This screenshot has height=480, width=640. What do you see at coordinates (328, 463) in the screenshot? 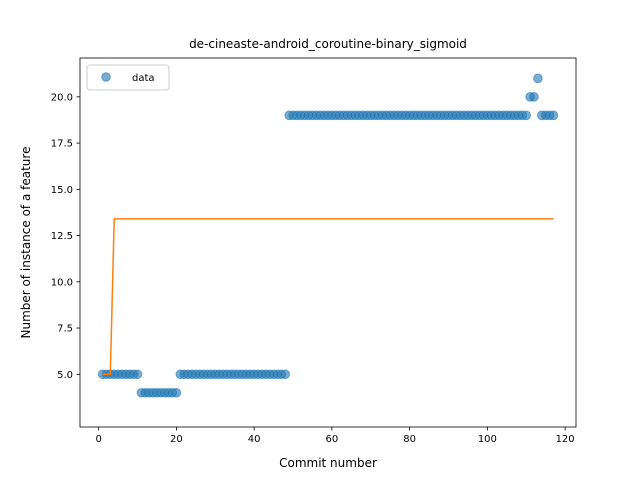
I see `x-axis-label: Commit number` at bounding box center [328, 463].